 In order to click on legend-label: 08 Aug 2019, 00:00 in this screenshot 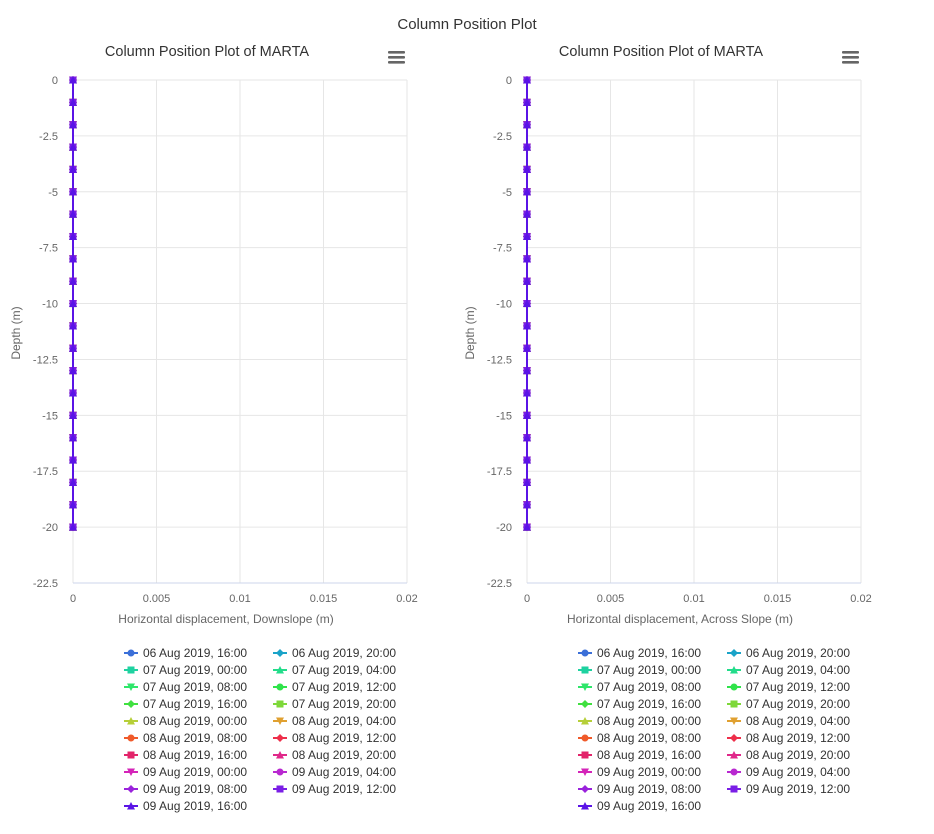, I will do `click(195, 721)`.